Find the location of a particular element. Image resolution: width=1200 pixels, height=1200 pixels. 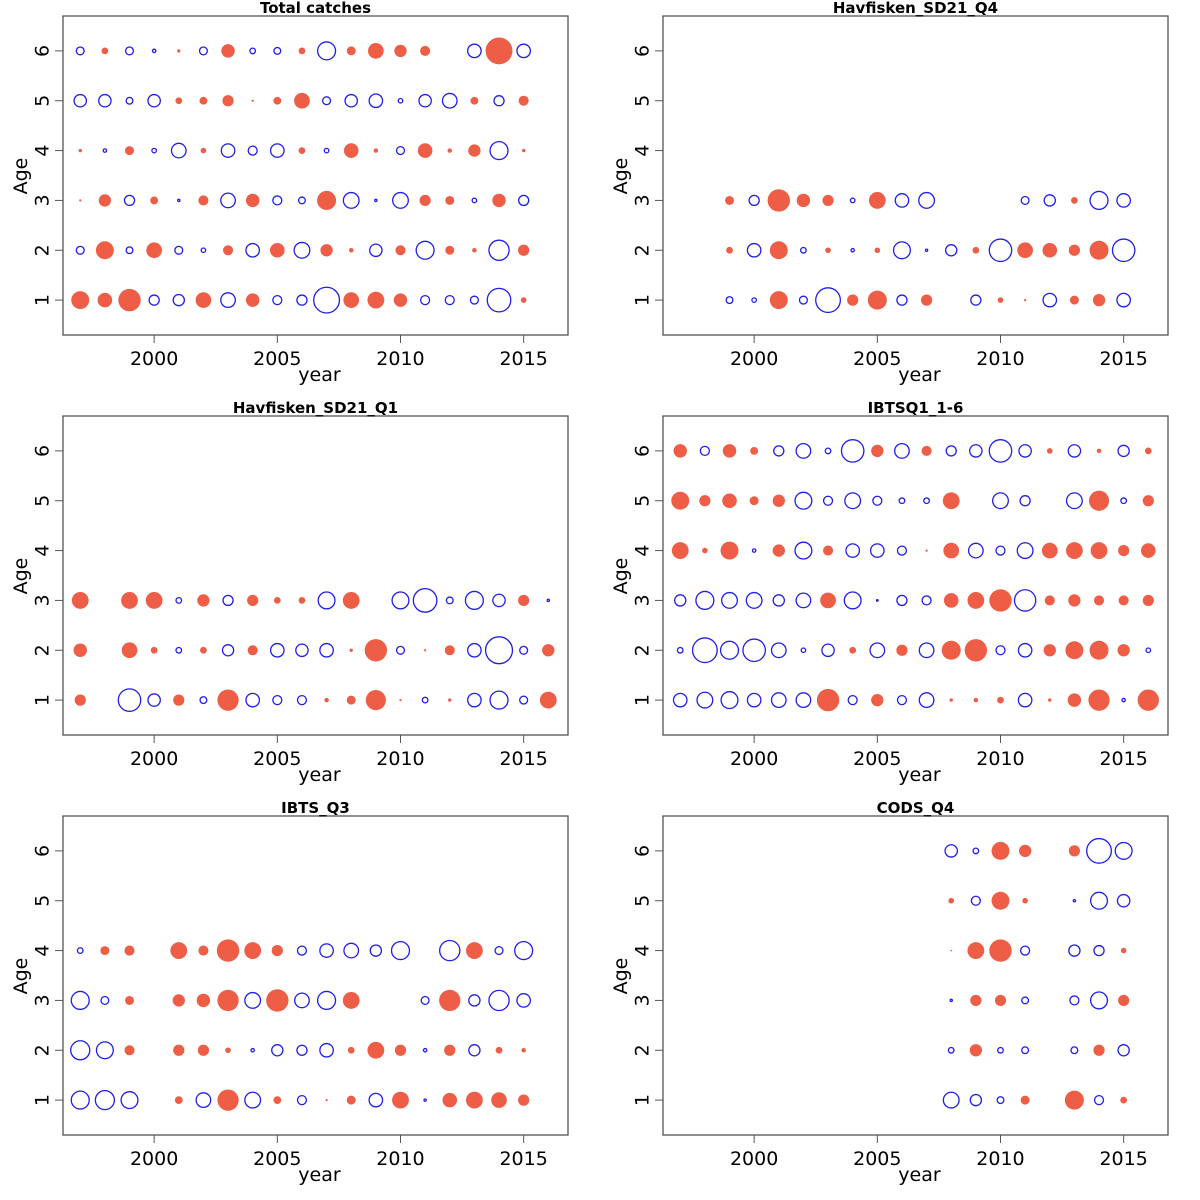

x-tick-label: 2010 is located at coordinates (1000, 359).